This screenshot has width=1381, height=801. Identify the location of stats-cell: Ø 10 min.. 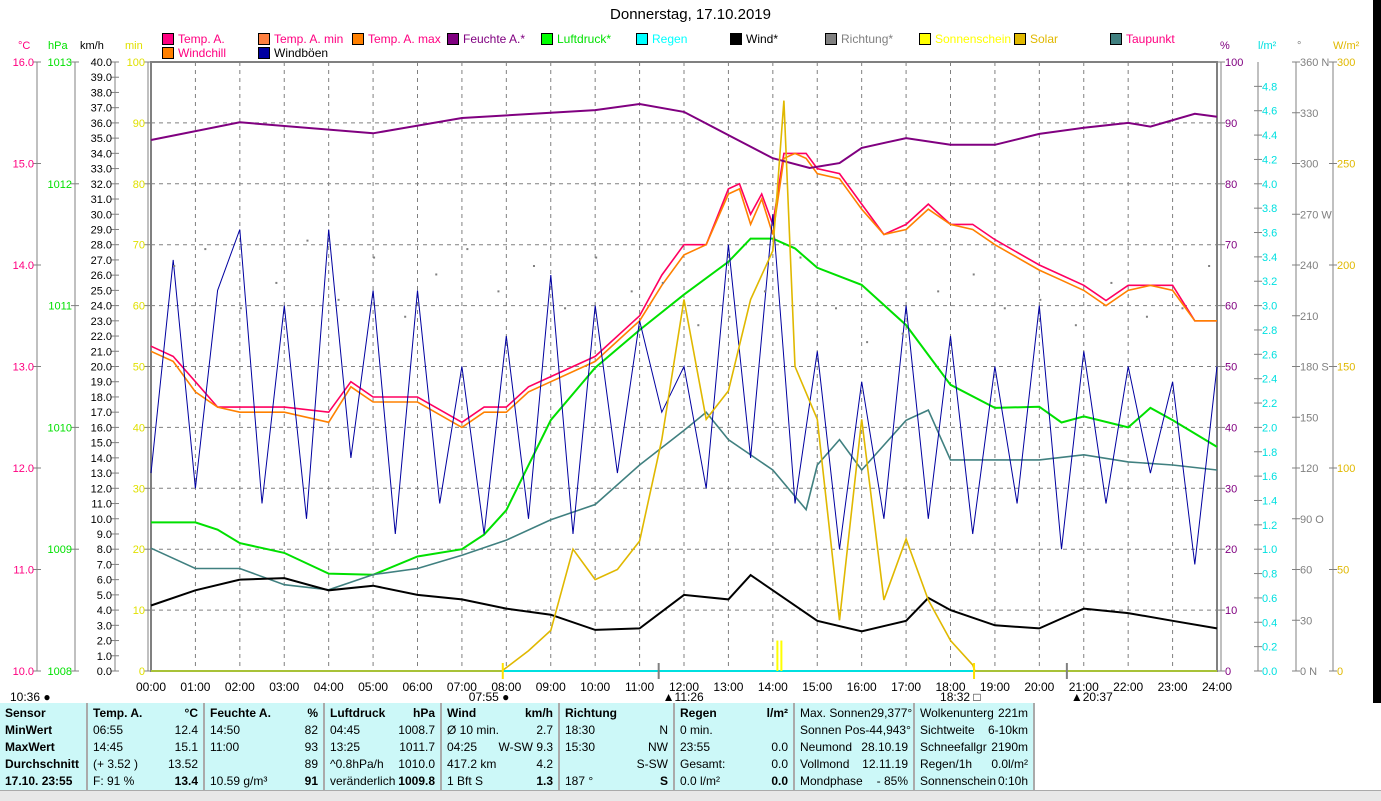
(473, 730).